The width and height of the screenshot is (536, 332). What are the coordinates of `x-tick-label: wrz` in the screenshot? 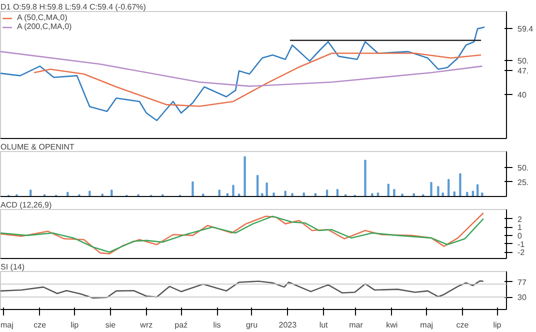 It's located at (146, 325).